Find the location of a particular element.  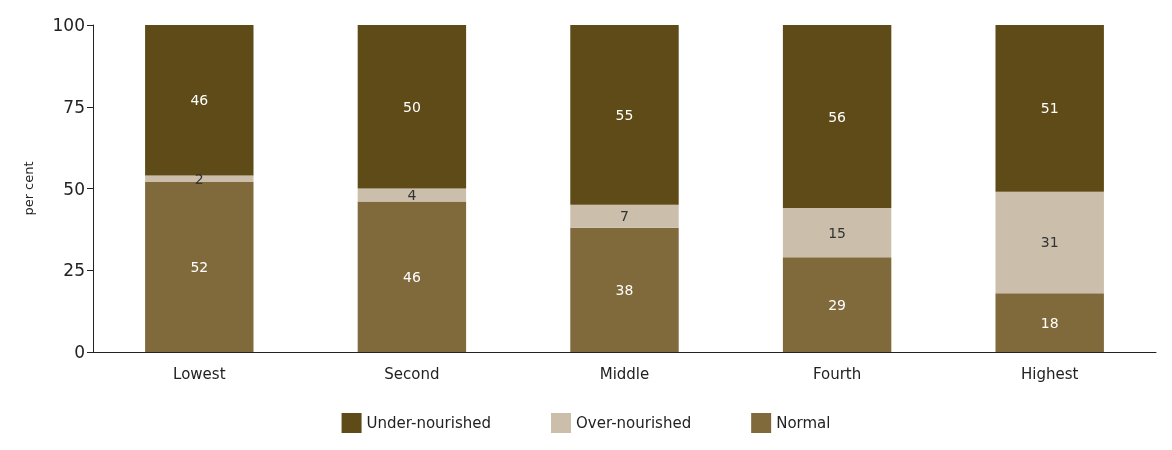

data-label: 7 is located at coordinates (624, 216).